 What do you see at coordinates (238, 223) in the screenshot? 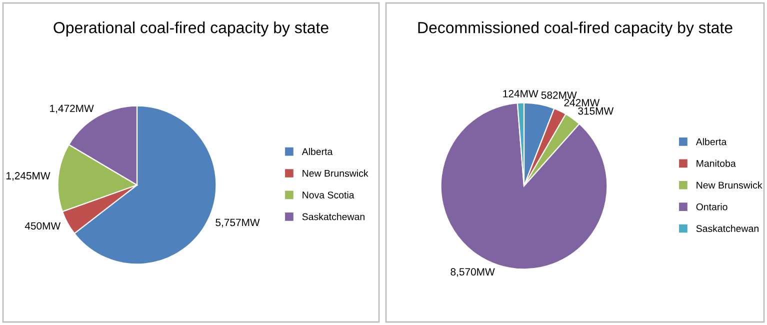
I see `data-label: 5,757MW` at bounding box center [238, 223].